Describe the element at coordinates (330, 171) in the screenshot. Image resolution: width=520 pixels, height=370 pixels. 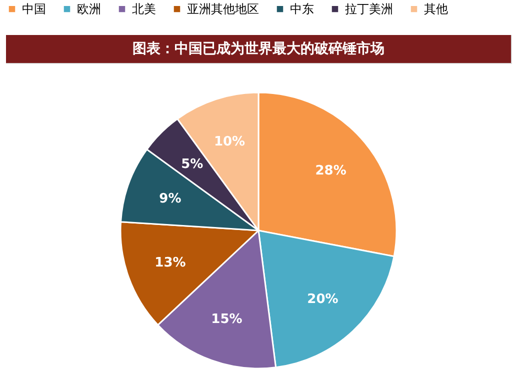
I see `data-label: 28%` at that location.